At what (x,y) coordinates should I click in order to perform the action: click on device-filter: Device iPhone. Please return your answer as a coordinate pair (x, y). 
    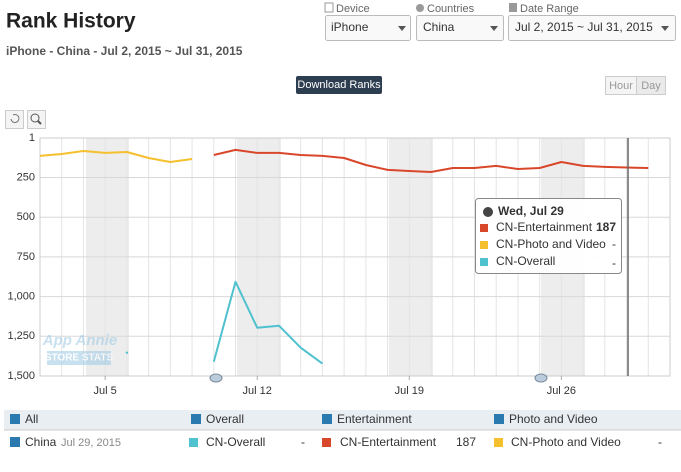
    Looking at the image, I should click on (367, 21).